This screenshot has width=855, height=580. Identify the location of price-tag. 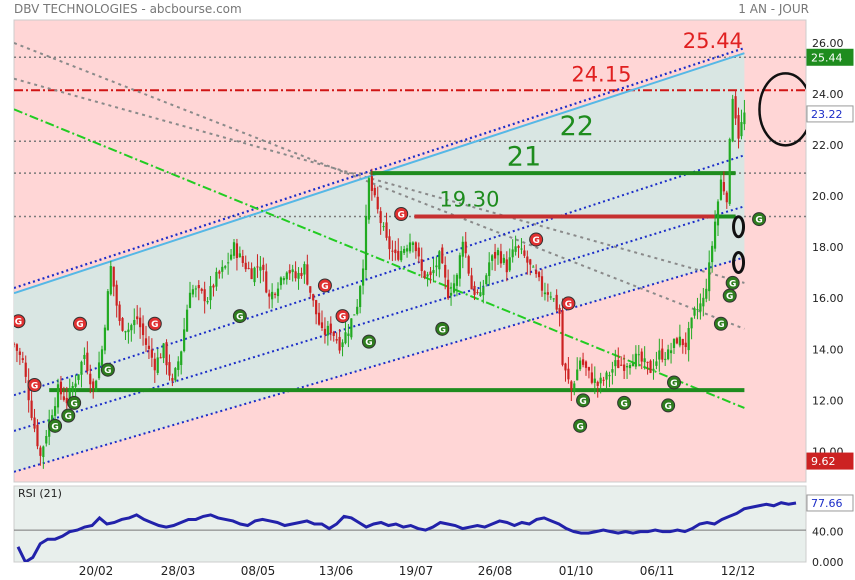
(830, 114).